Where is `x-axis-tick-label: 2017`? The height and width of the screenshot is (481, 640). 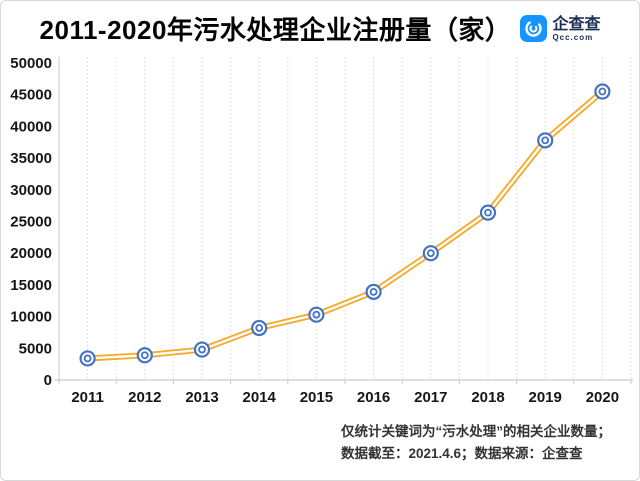
x-axis-tick-label: 2017 is located at coordinates (430, 397).